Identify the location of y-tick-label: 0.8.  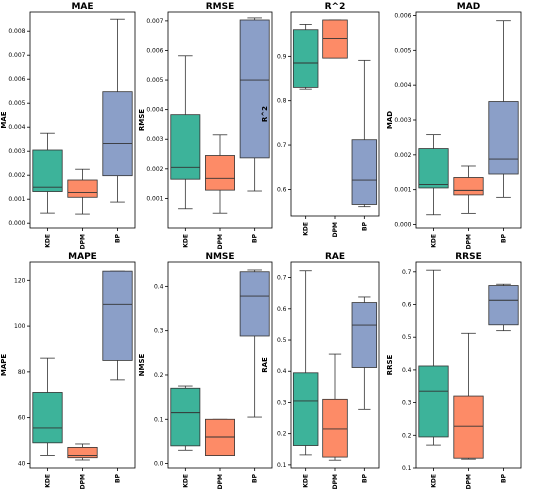
(282, 101).